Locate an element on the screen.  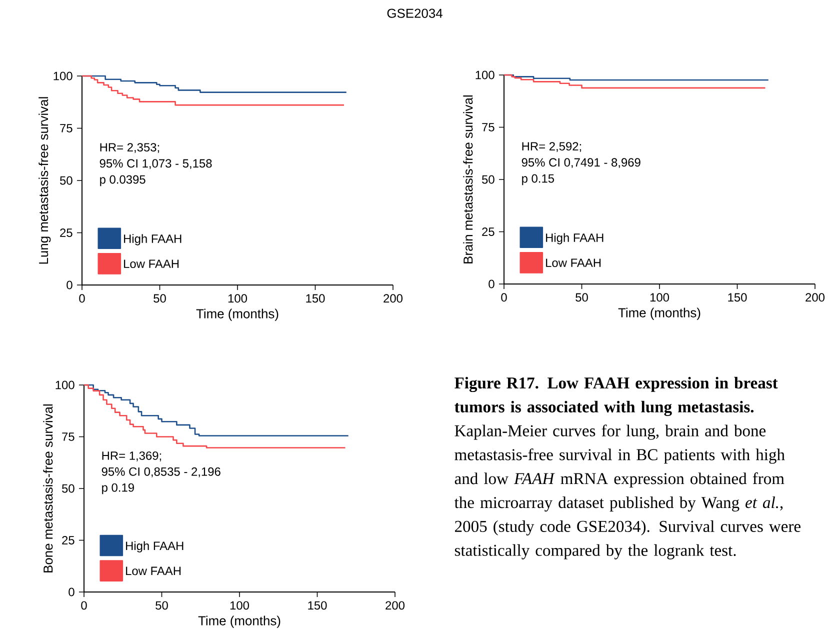
y-axis-title: Bone metastasis-free survival is located at coordinates (48, 488).